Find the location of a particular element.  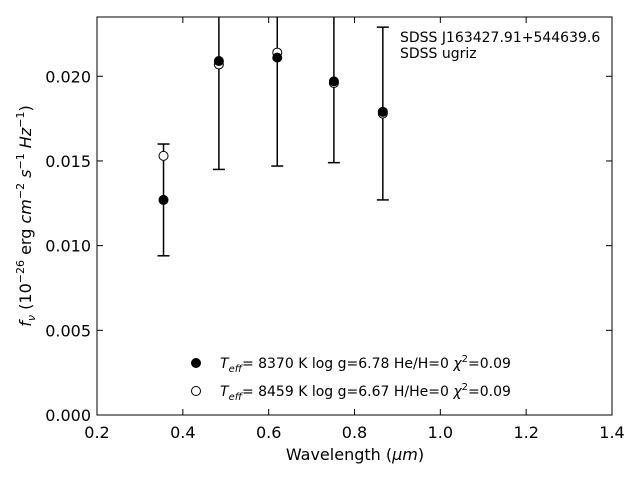

y-axis-title: fν (10−26 erg cm−2 s−1 Hz−1) is located at coordinates (26, 215).